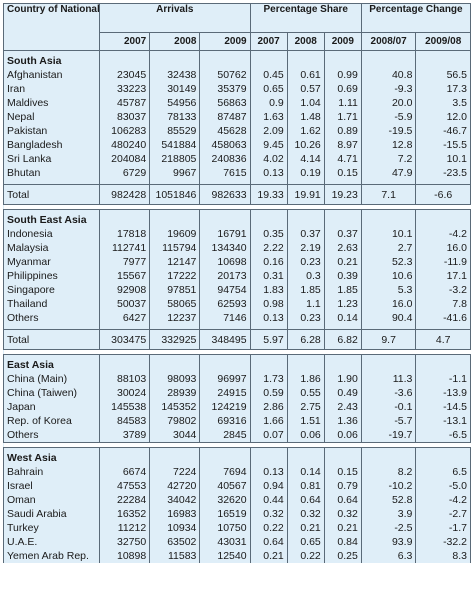 The width and height of the screenshot is (474, 614). I want to click on value-cell: 0.65, so click(305, 542).